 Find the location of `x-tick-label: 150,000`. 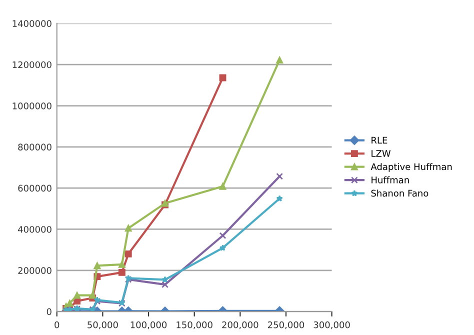

x-tick-label: 150,000 is located at coordinates (194, 325).